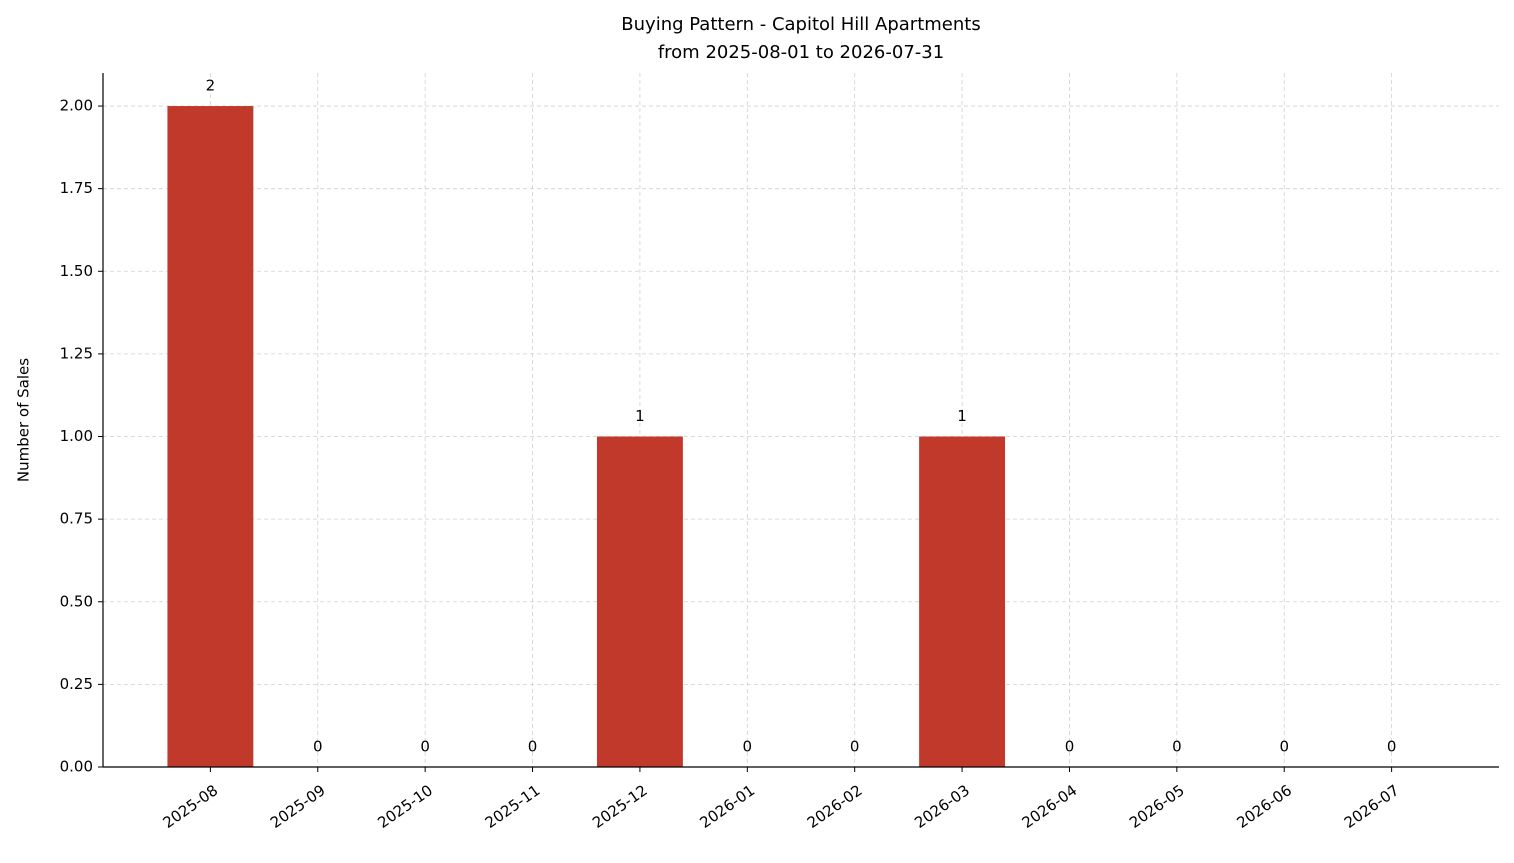  What do you see at coordinates (76, 436) in the screenshot?
I see `y-tick-label: 1.00` at bounding box center [76, 436].